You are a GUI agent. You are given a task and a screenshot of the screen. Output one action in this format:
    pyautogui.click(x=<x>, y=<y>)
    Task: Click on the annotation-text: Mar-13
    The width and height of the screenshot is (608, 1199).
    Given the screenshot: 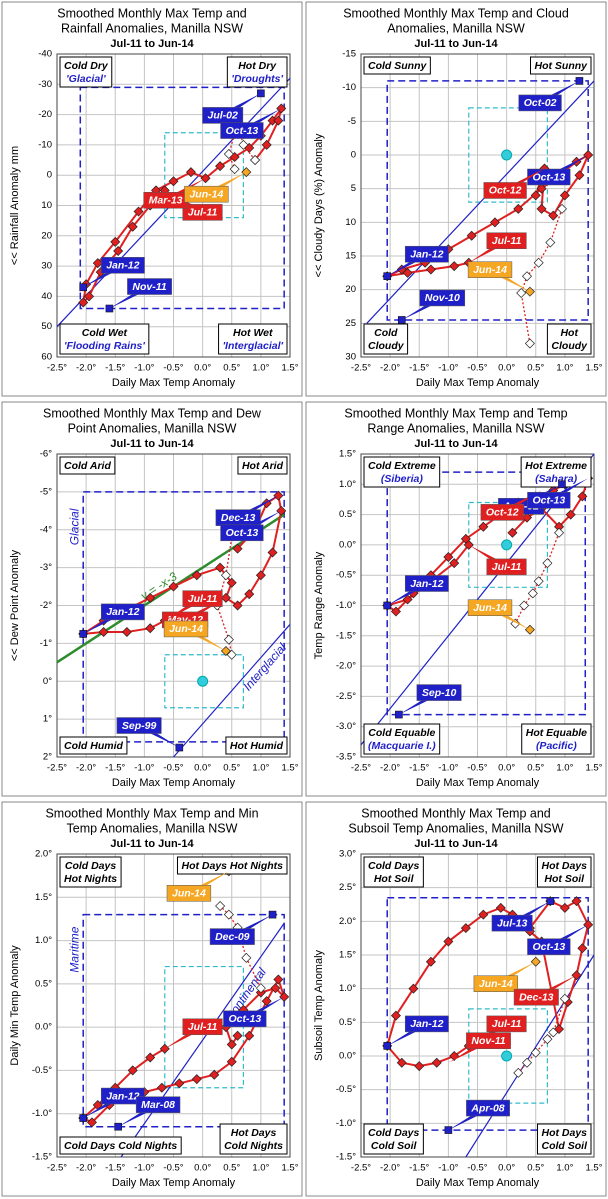 What is the action you would take?
    pyautogui.click(x=166, y=201)
    